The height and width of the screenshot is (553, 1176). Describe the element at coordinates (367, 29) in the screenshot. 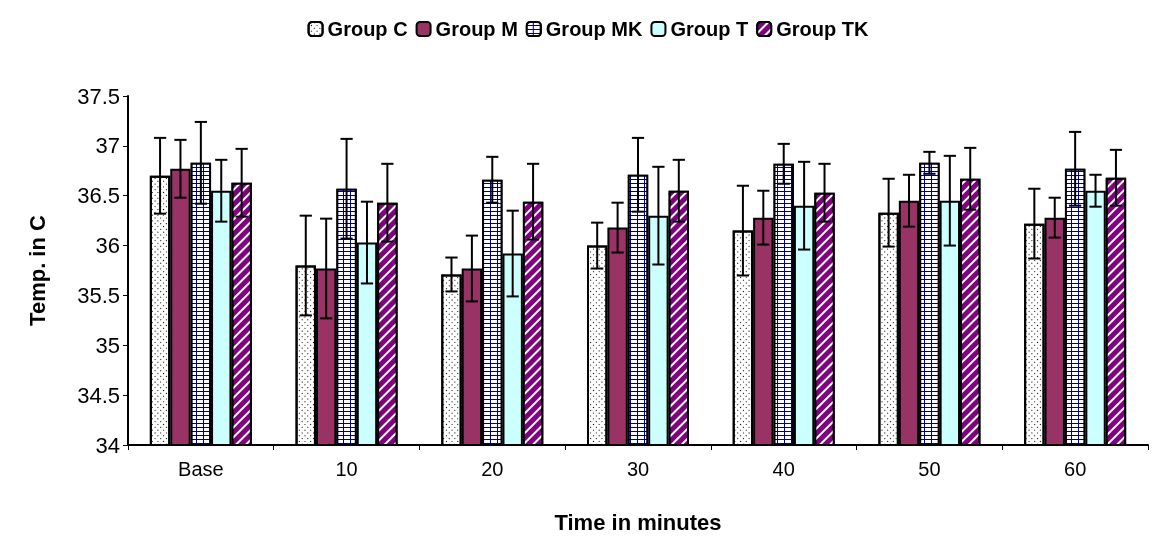

I see `legend-label: Group C` at that location.